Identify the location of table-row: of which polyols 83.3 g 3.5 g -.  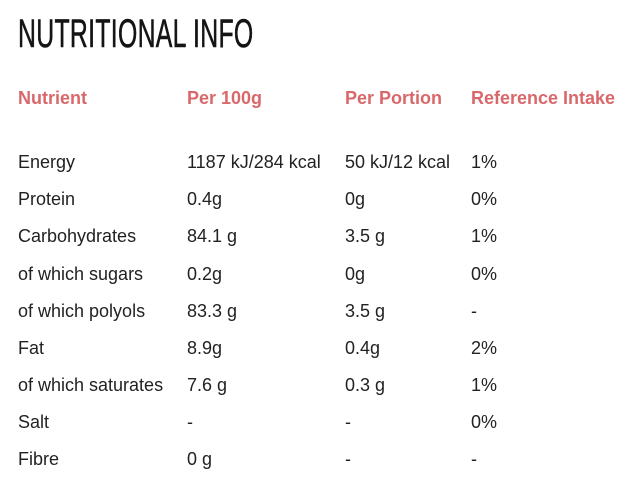
(320, 318).